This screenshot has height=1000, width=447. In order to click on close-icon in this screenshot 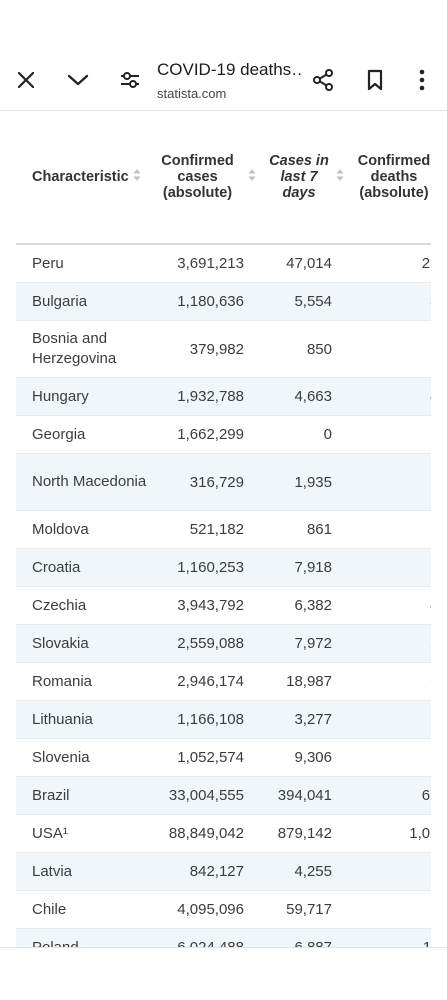, I will do `click(26, 80)`.